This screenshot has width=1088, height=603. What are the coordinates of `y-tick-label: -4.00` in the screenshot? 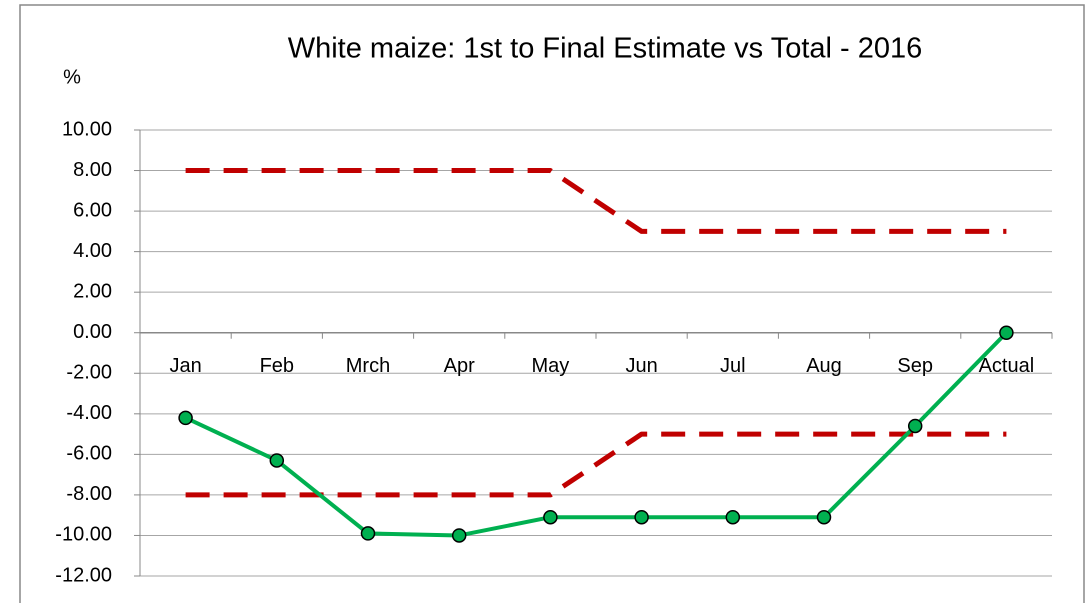 It's located at (89, 413).